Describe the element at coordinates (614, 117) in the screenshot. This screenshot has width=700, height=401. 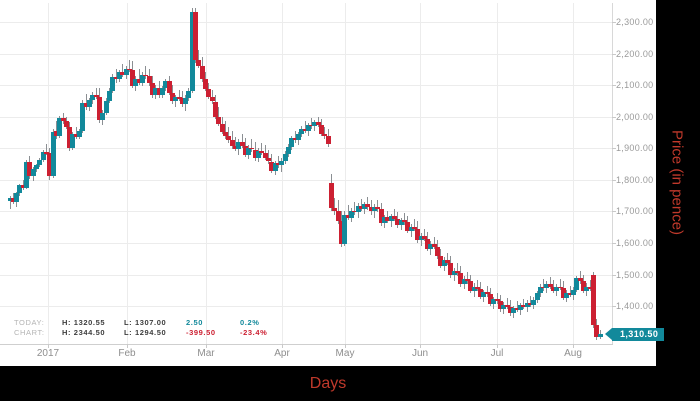
I see `y-axis-tick-mark` at that location.